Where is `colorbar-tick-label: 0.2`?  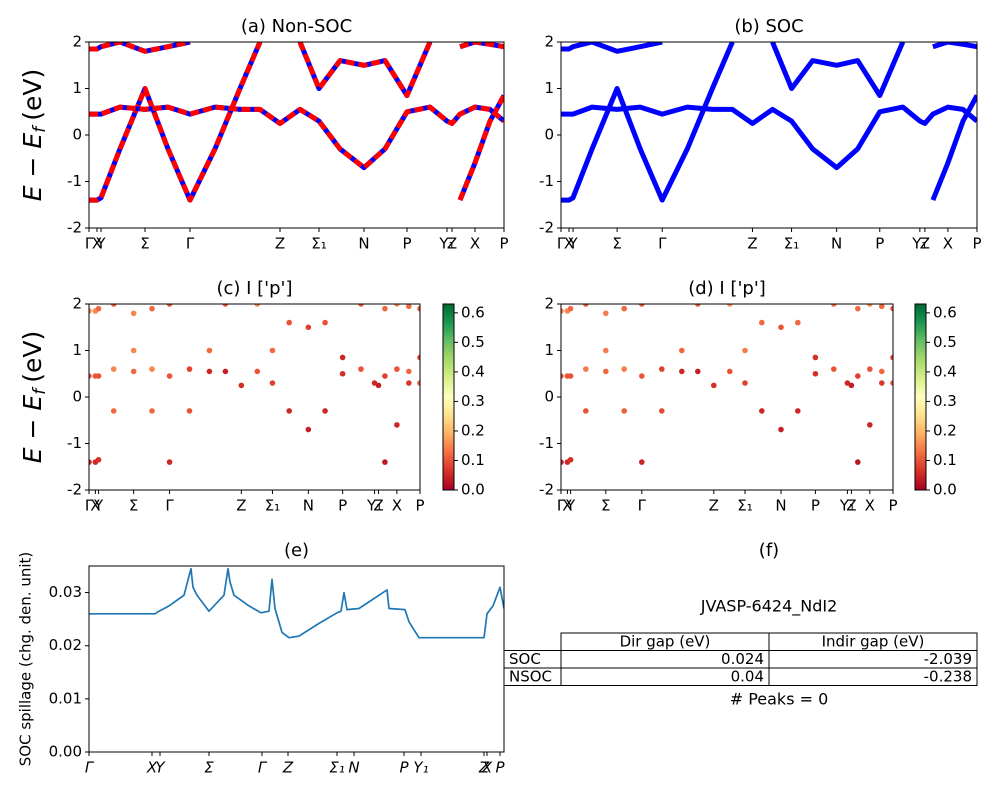
colorbar-tick-label: 0.2 is located at coordinates (945, 430).